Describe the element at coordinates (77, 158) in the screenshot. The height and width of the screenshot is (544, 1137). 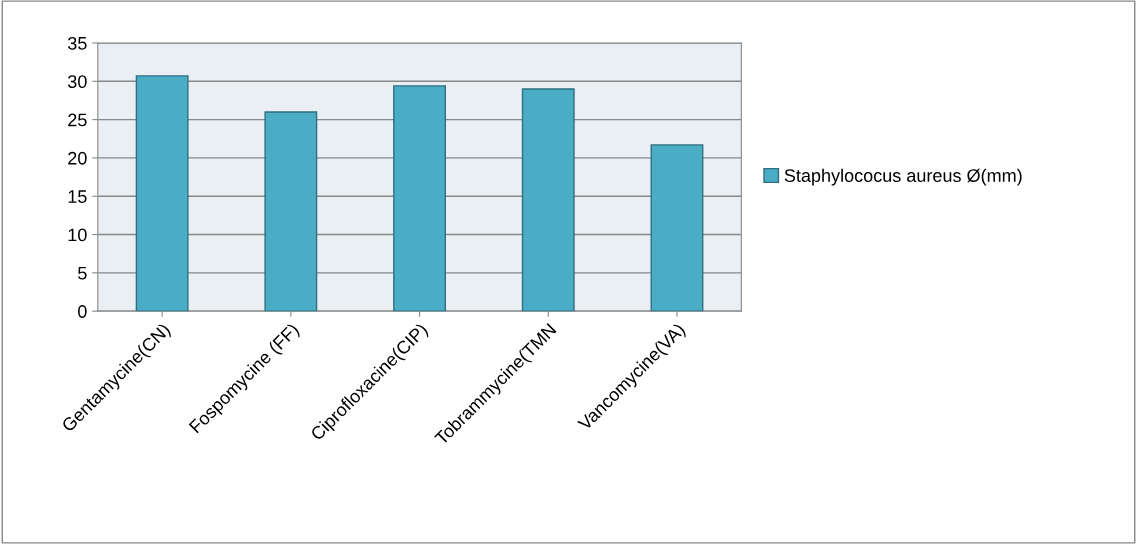
I see `y-tick-label: 20` at that location.